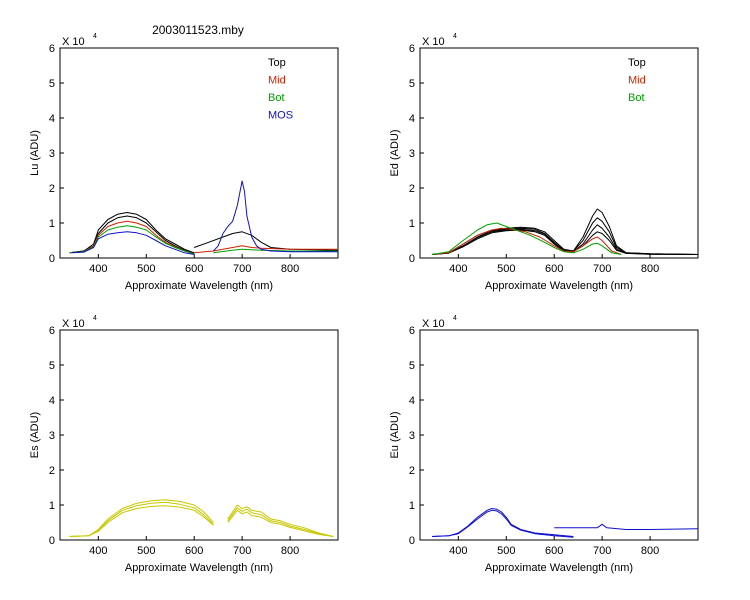  I want to click on y-axis-label: Es (ADU), so click(35, 435).